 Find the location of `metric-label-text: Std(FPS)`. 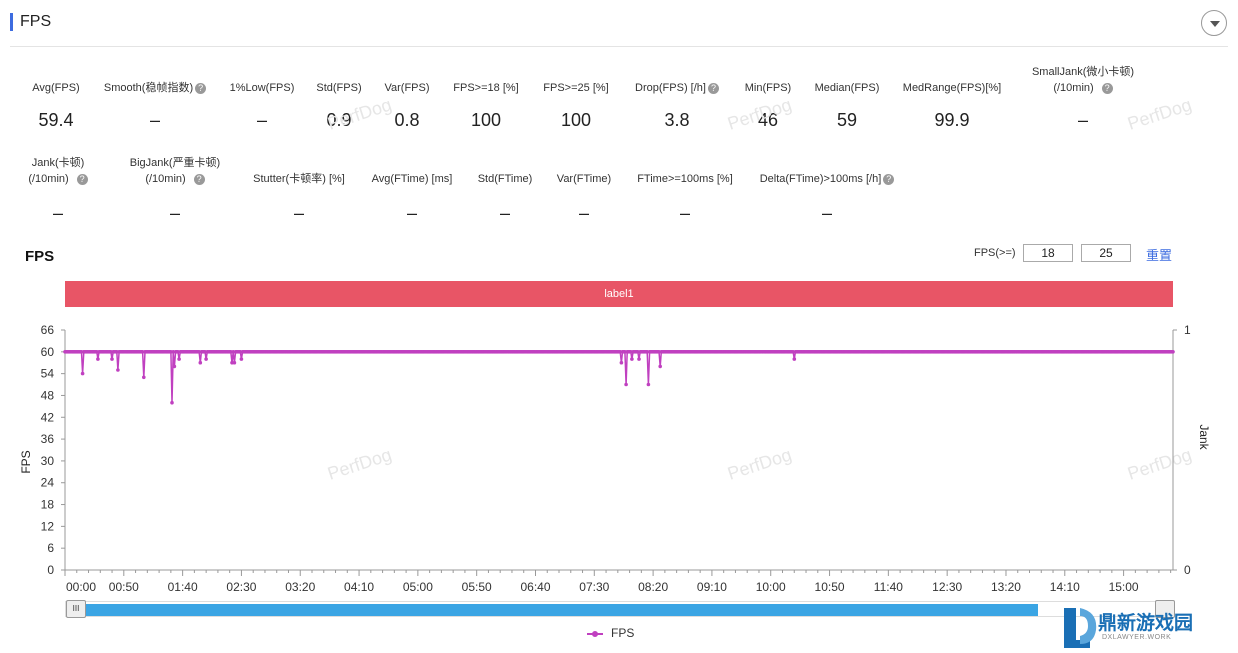

metric-label-text: Std(FPS) is located at coordinates (339, 88).